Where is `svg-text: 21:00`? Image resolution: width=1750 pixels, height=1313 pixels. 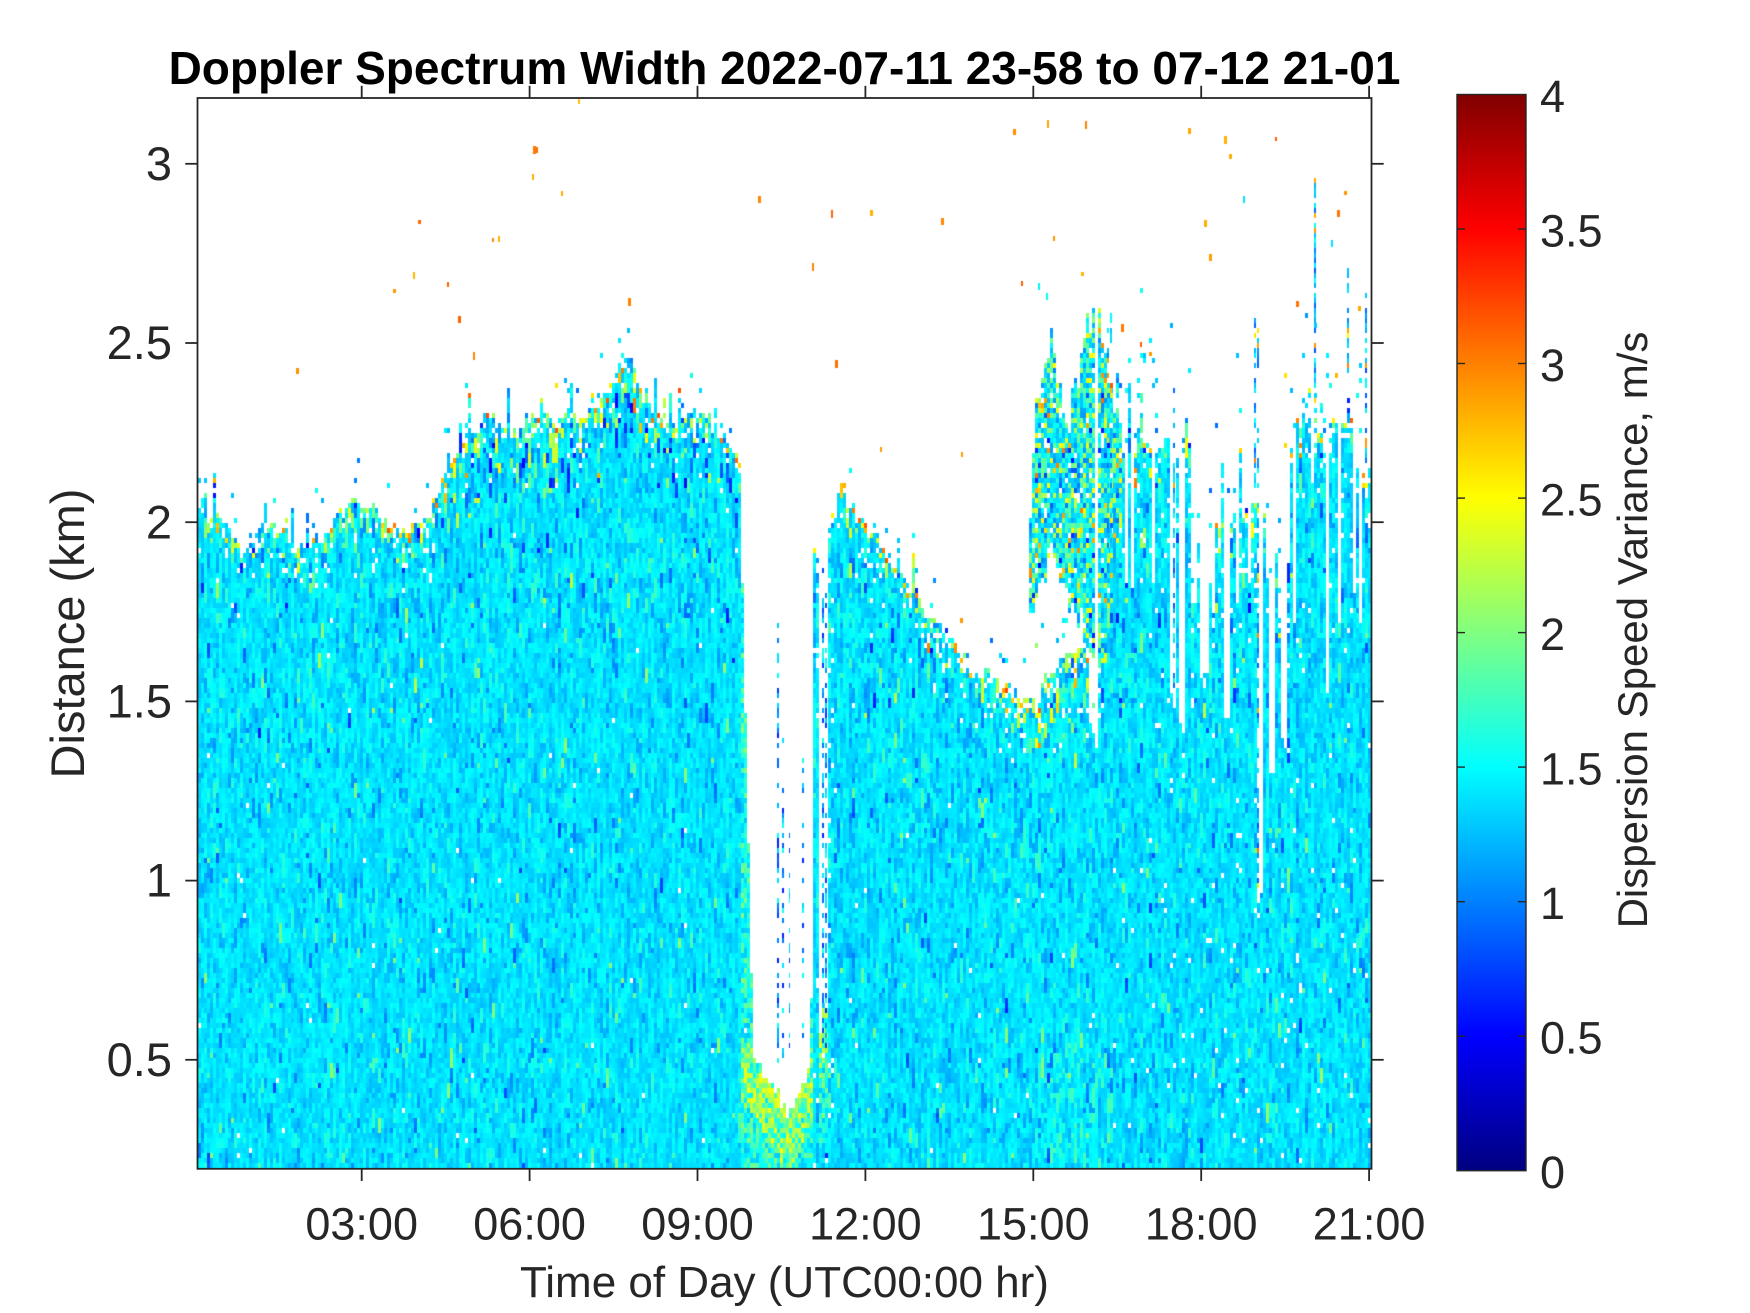
svg-text: 21:00 is located at coordinates (1369, 1224).